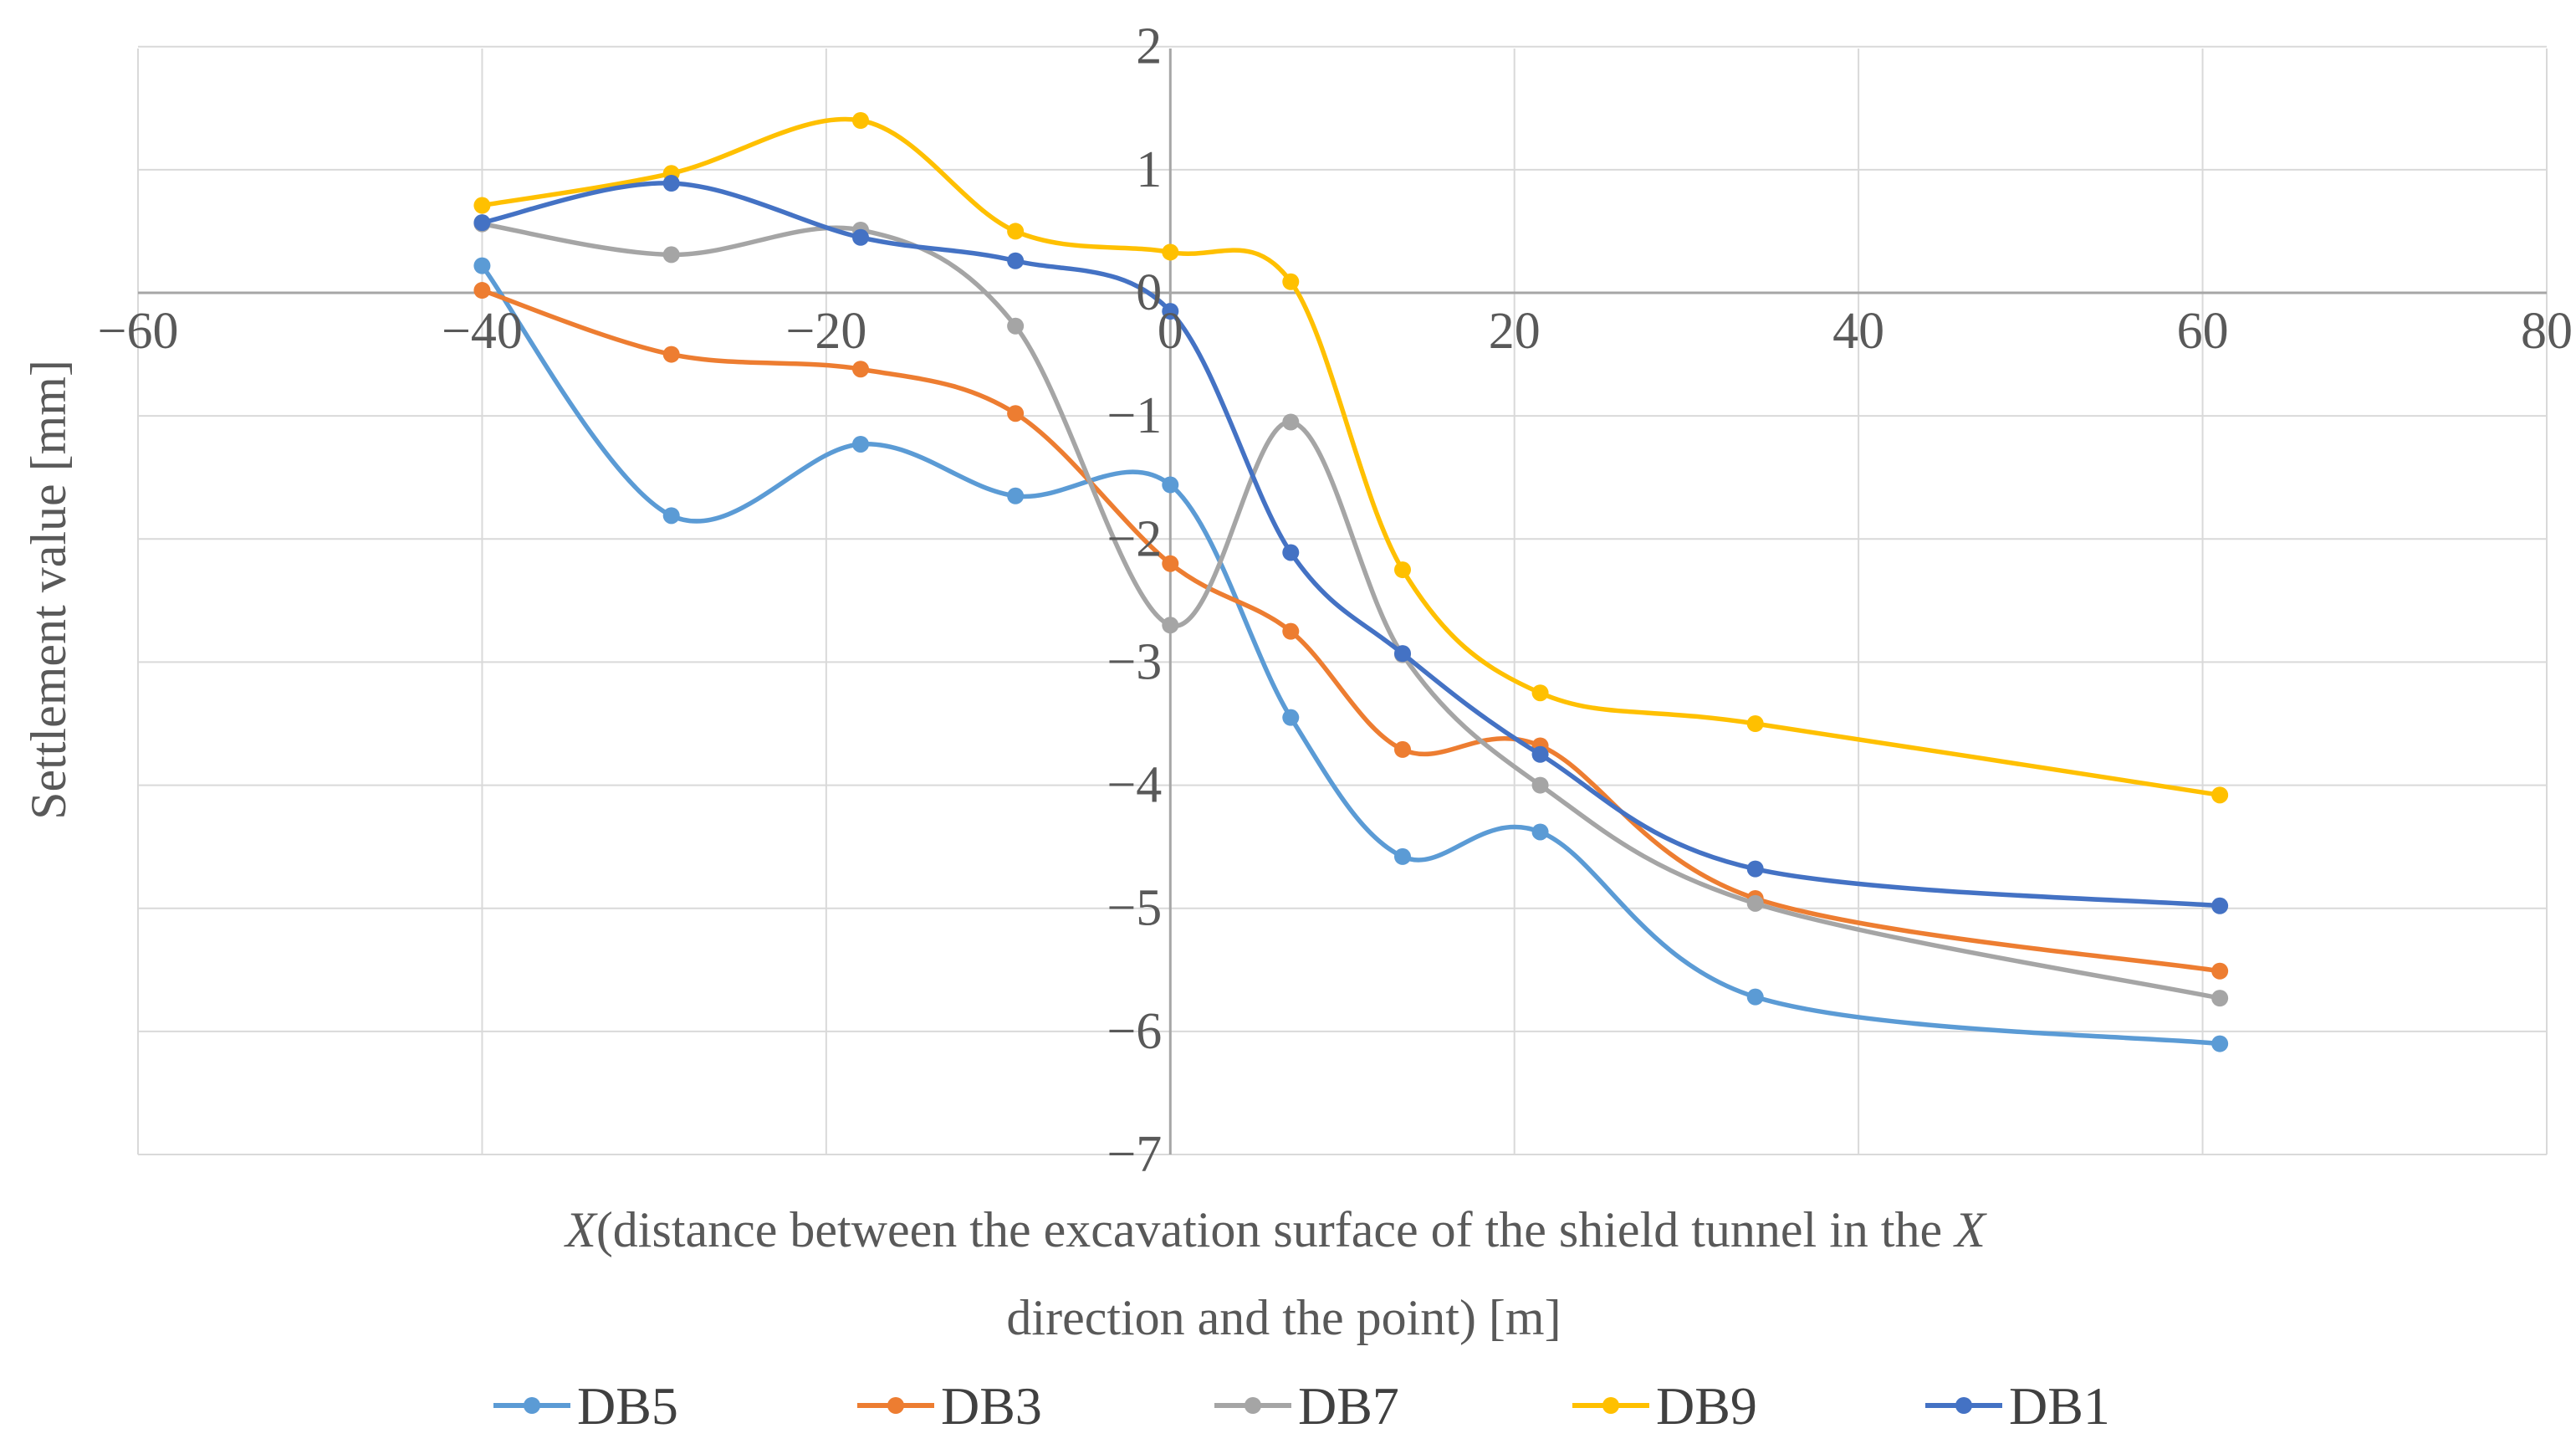 The height and width of the screenshot is (1454, 2576). What do you see at coordinates (1348, 1406) in the screenshot?
I see `legend-label: DB7` at bounding box center [1348, 1406].